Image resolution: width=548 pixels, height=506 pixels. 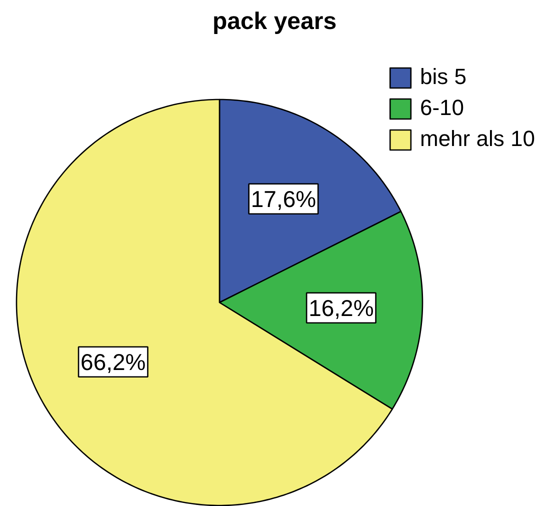 I want to click on chart-title: pack years, so click(x=274, y=21).